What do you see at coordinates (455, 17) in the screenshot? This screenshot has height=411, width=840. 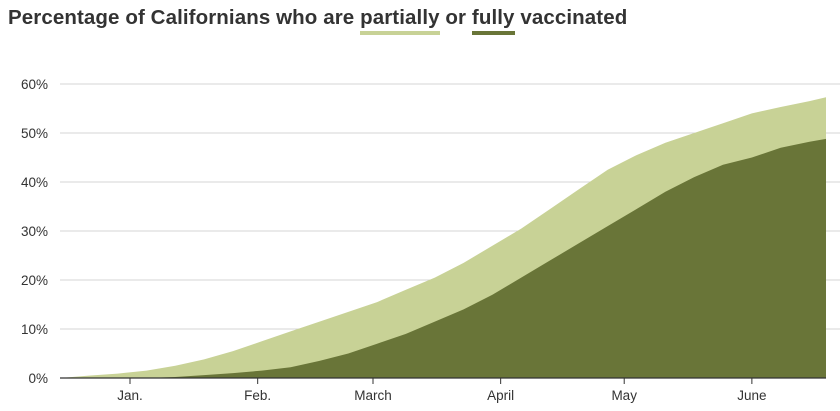 I see `title-middle: or` at bounding box center [455, 17].